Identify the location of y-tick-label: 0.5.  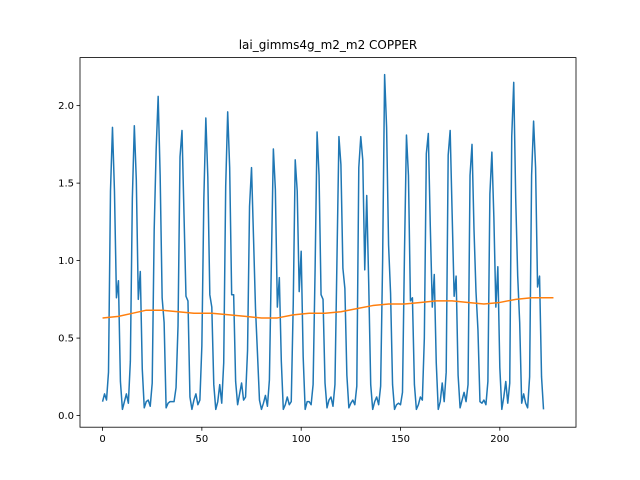
(66, 339).